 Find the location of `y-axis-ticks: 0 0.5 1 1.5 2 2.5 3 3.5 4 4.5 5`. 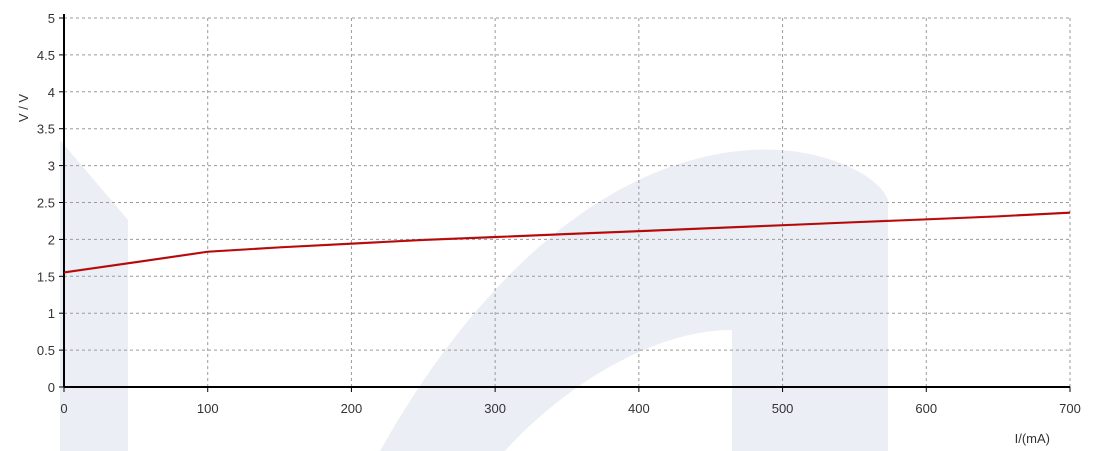

y-axis-ticks: 0 0.5 1 1.5 2 2.5 3 3.5 4 4.5 5 is located at coordinates (50, 203).